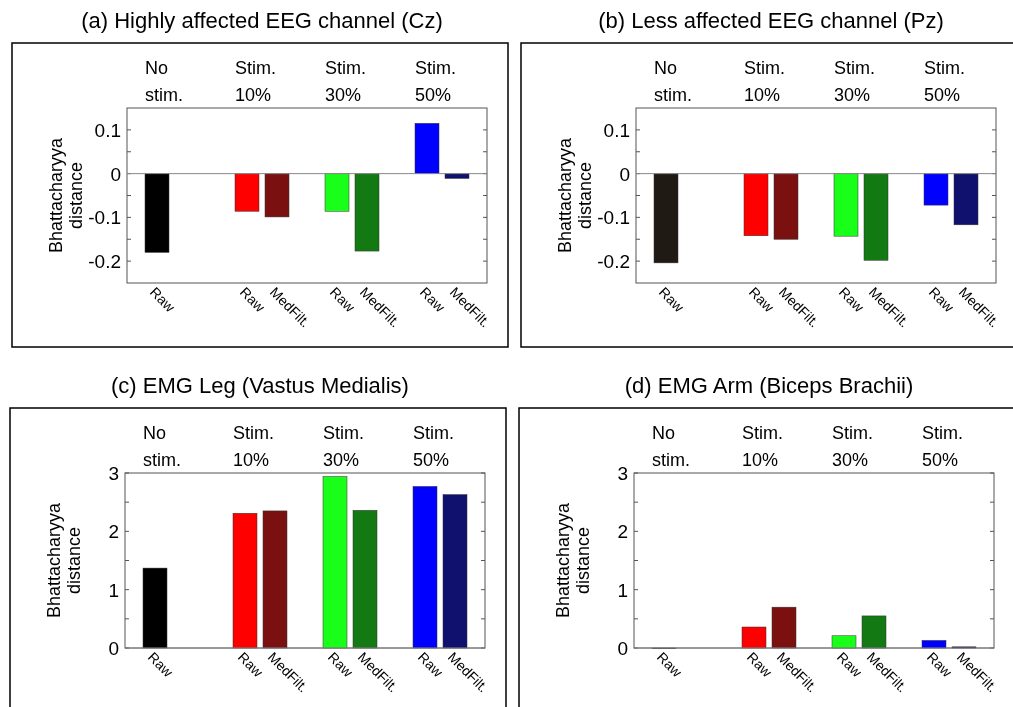  What do you see at coordinates (769, 385) in the screenshot?
I see `chart-title: (d) EMG Arm (Biceps Brachii)` at bounding box center [769, 385].